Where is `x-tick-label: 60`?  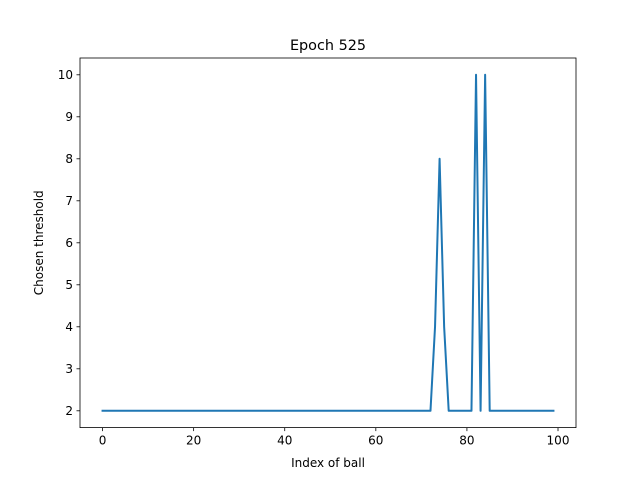 x-tick-label: 60 is located at coordinates (375, 441).